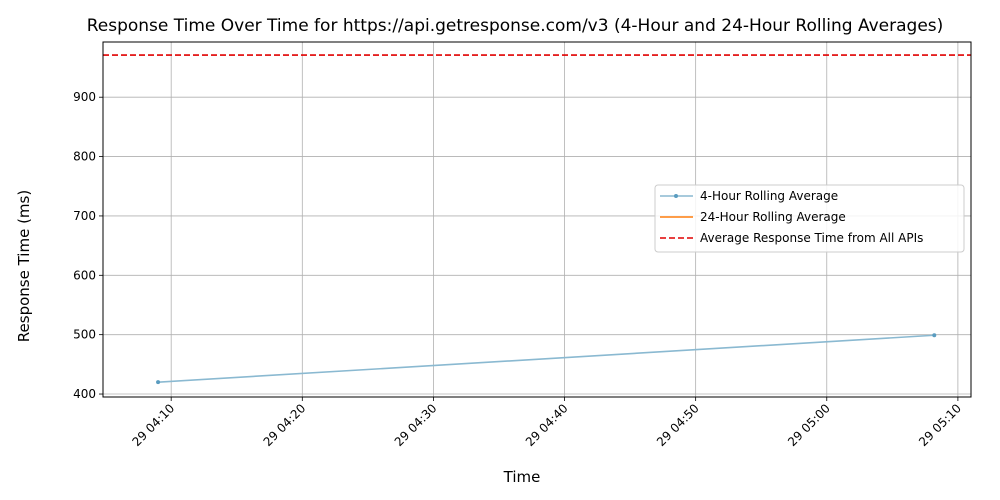 The image size is (1000, 500). What do you see at coordinates (88, 245) in the screenshot?
I see `y-axis-ticks: 400 500 600 700 800 900` at bounding box center [88, 245].